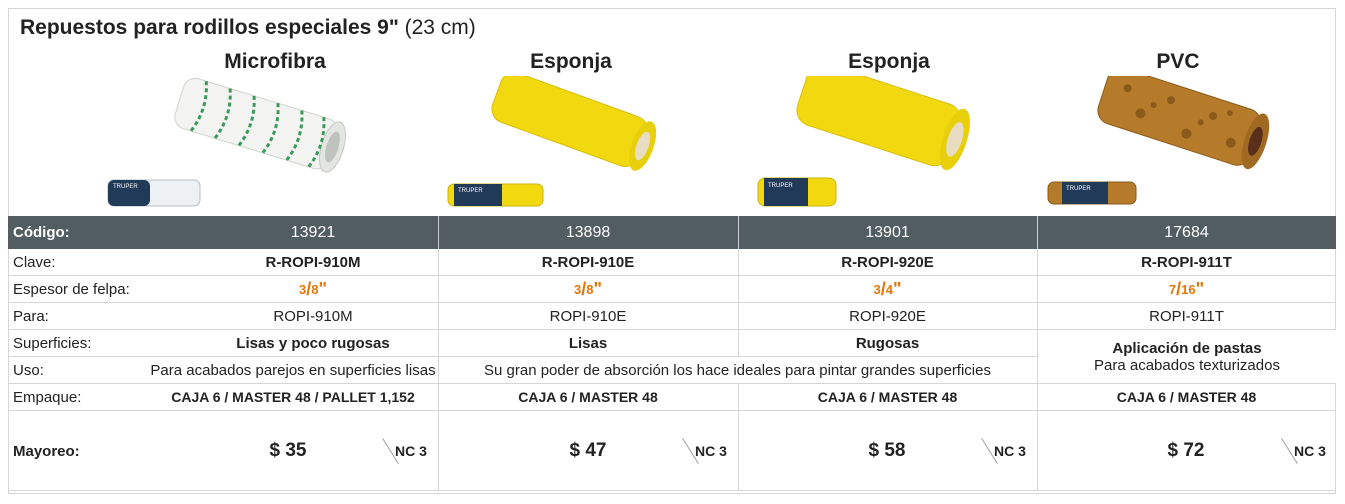 This screenshot has height=504, width=1345. Describe the element at coordinates (1186, 288) in the screenshot. I see `espesor-911t: 7/16 "` at that location.